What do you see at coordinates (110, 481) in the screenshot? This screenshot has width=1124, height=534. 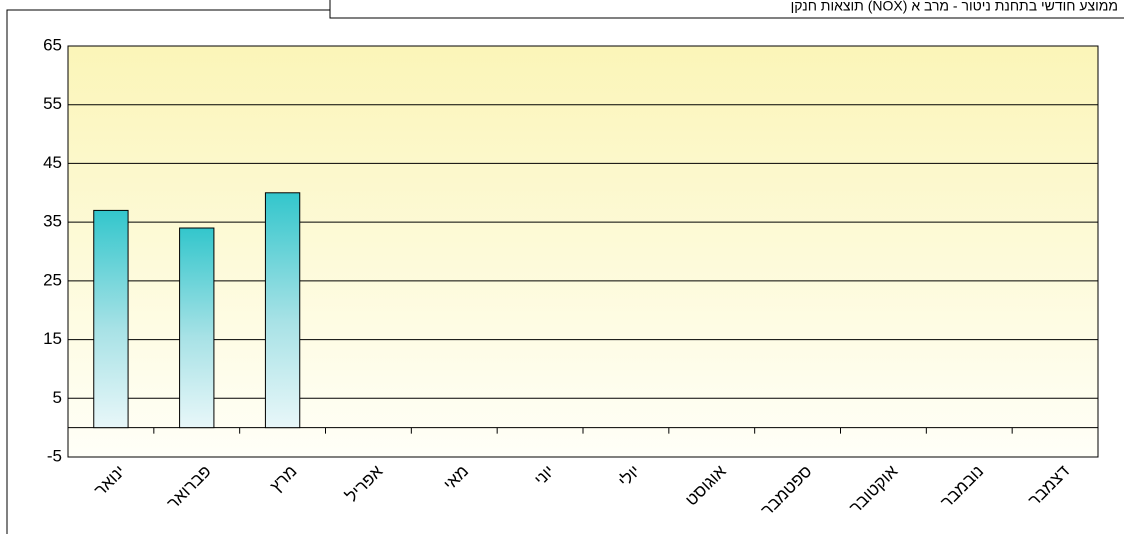 I see `x-tick-label: ינואר` at bounding box center [110, 481].